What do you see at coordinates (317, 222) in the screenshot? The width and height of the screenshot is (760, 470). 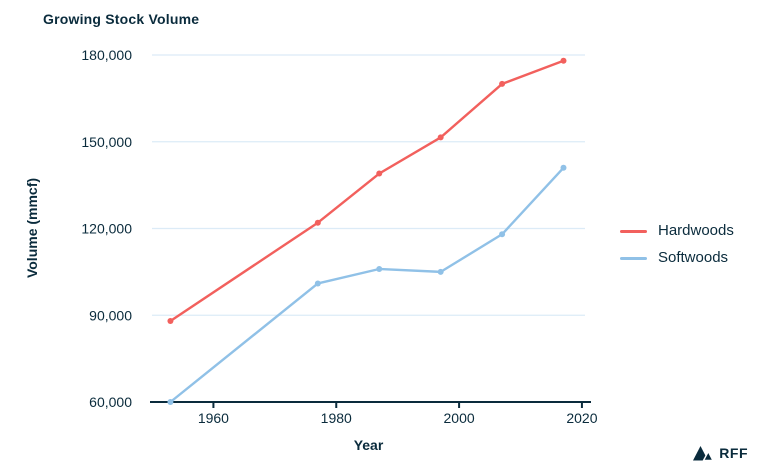 I see `data-point-hardwoods-1977` at bounding box center [317, 222].